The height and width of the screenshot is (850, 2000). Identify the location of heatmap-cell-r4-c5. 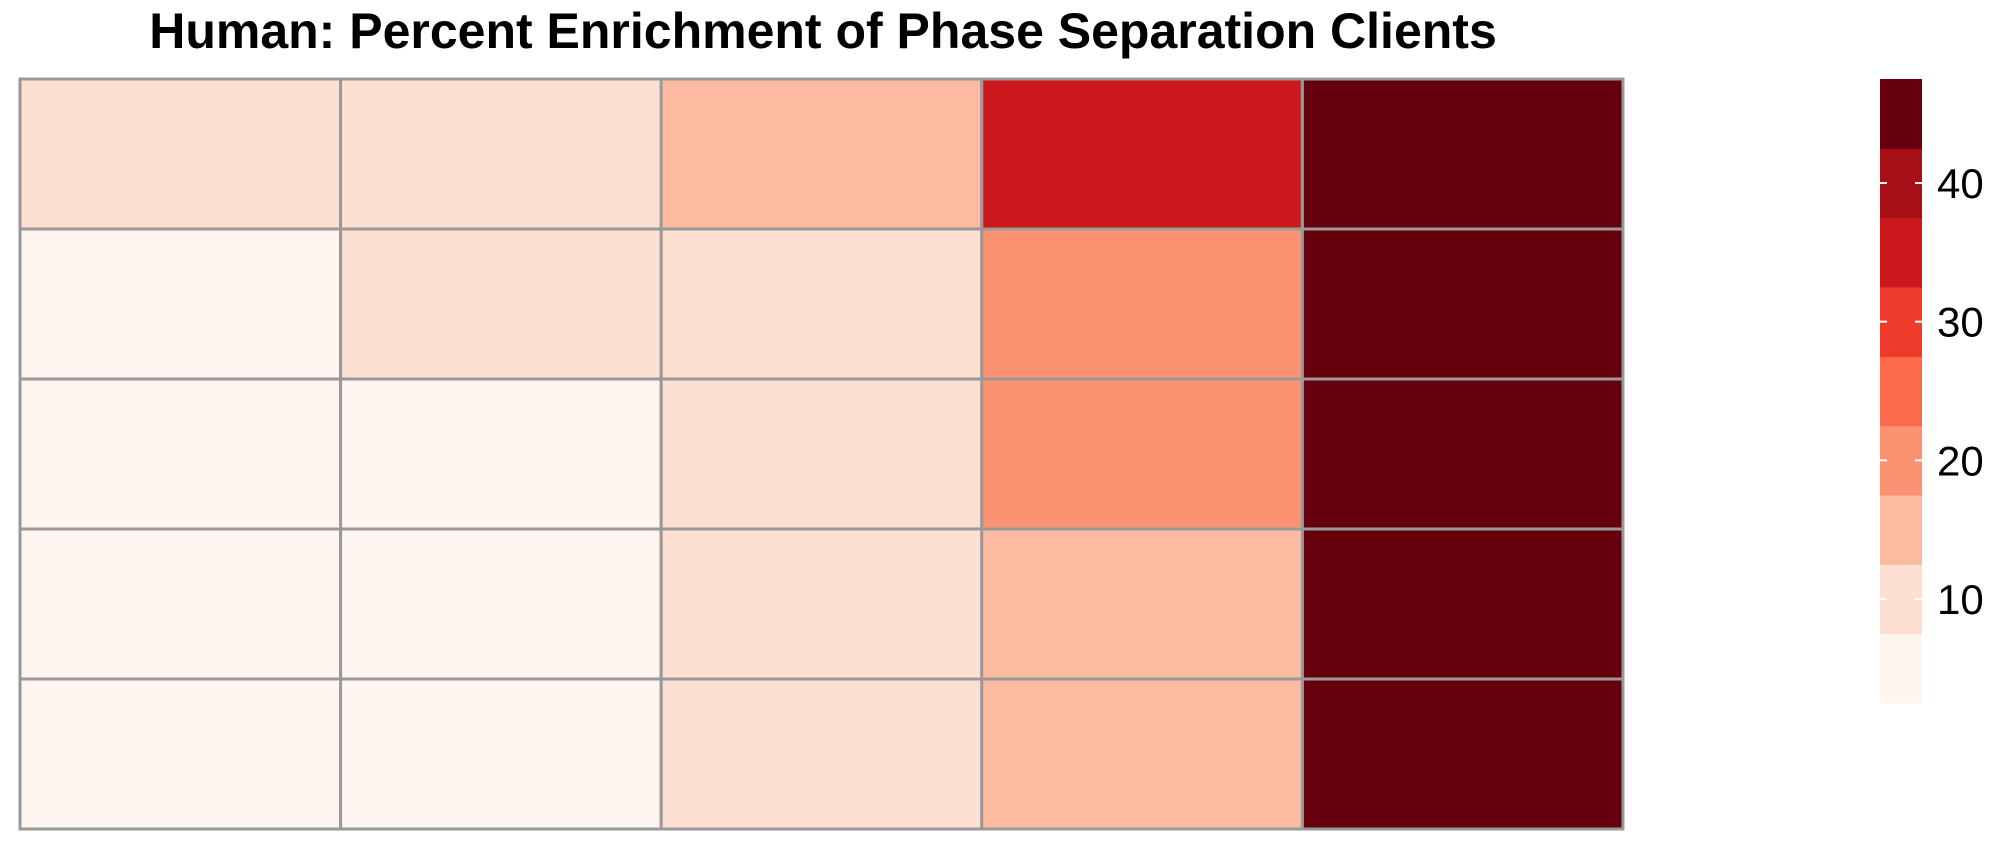
(1462, 604).